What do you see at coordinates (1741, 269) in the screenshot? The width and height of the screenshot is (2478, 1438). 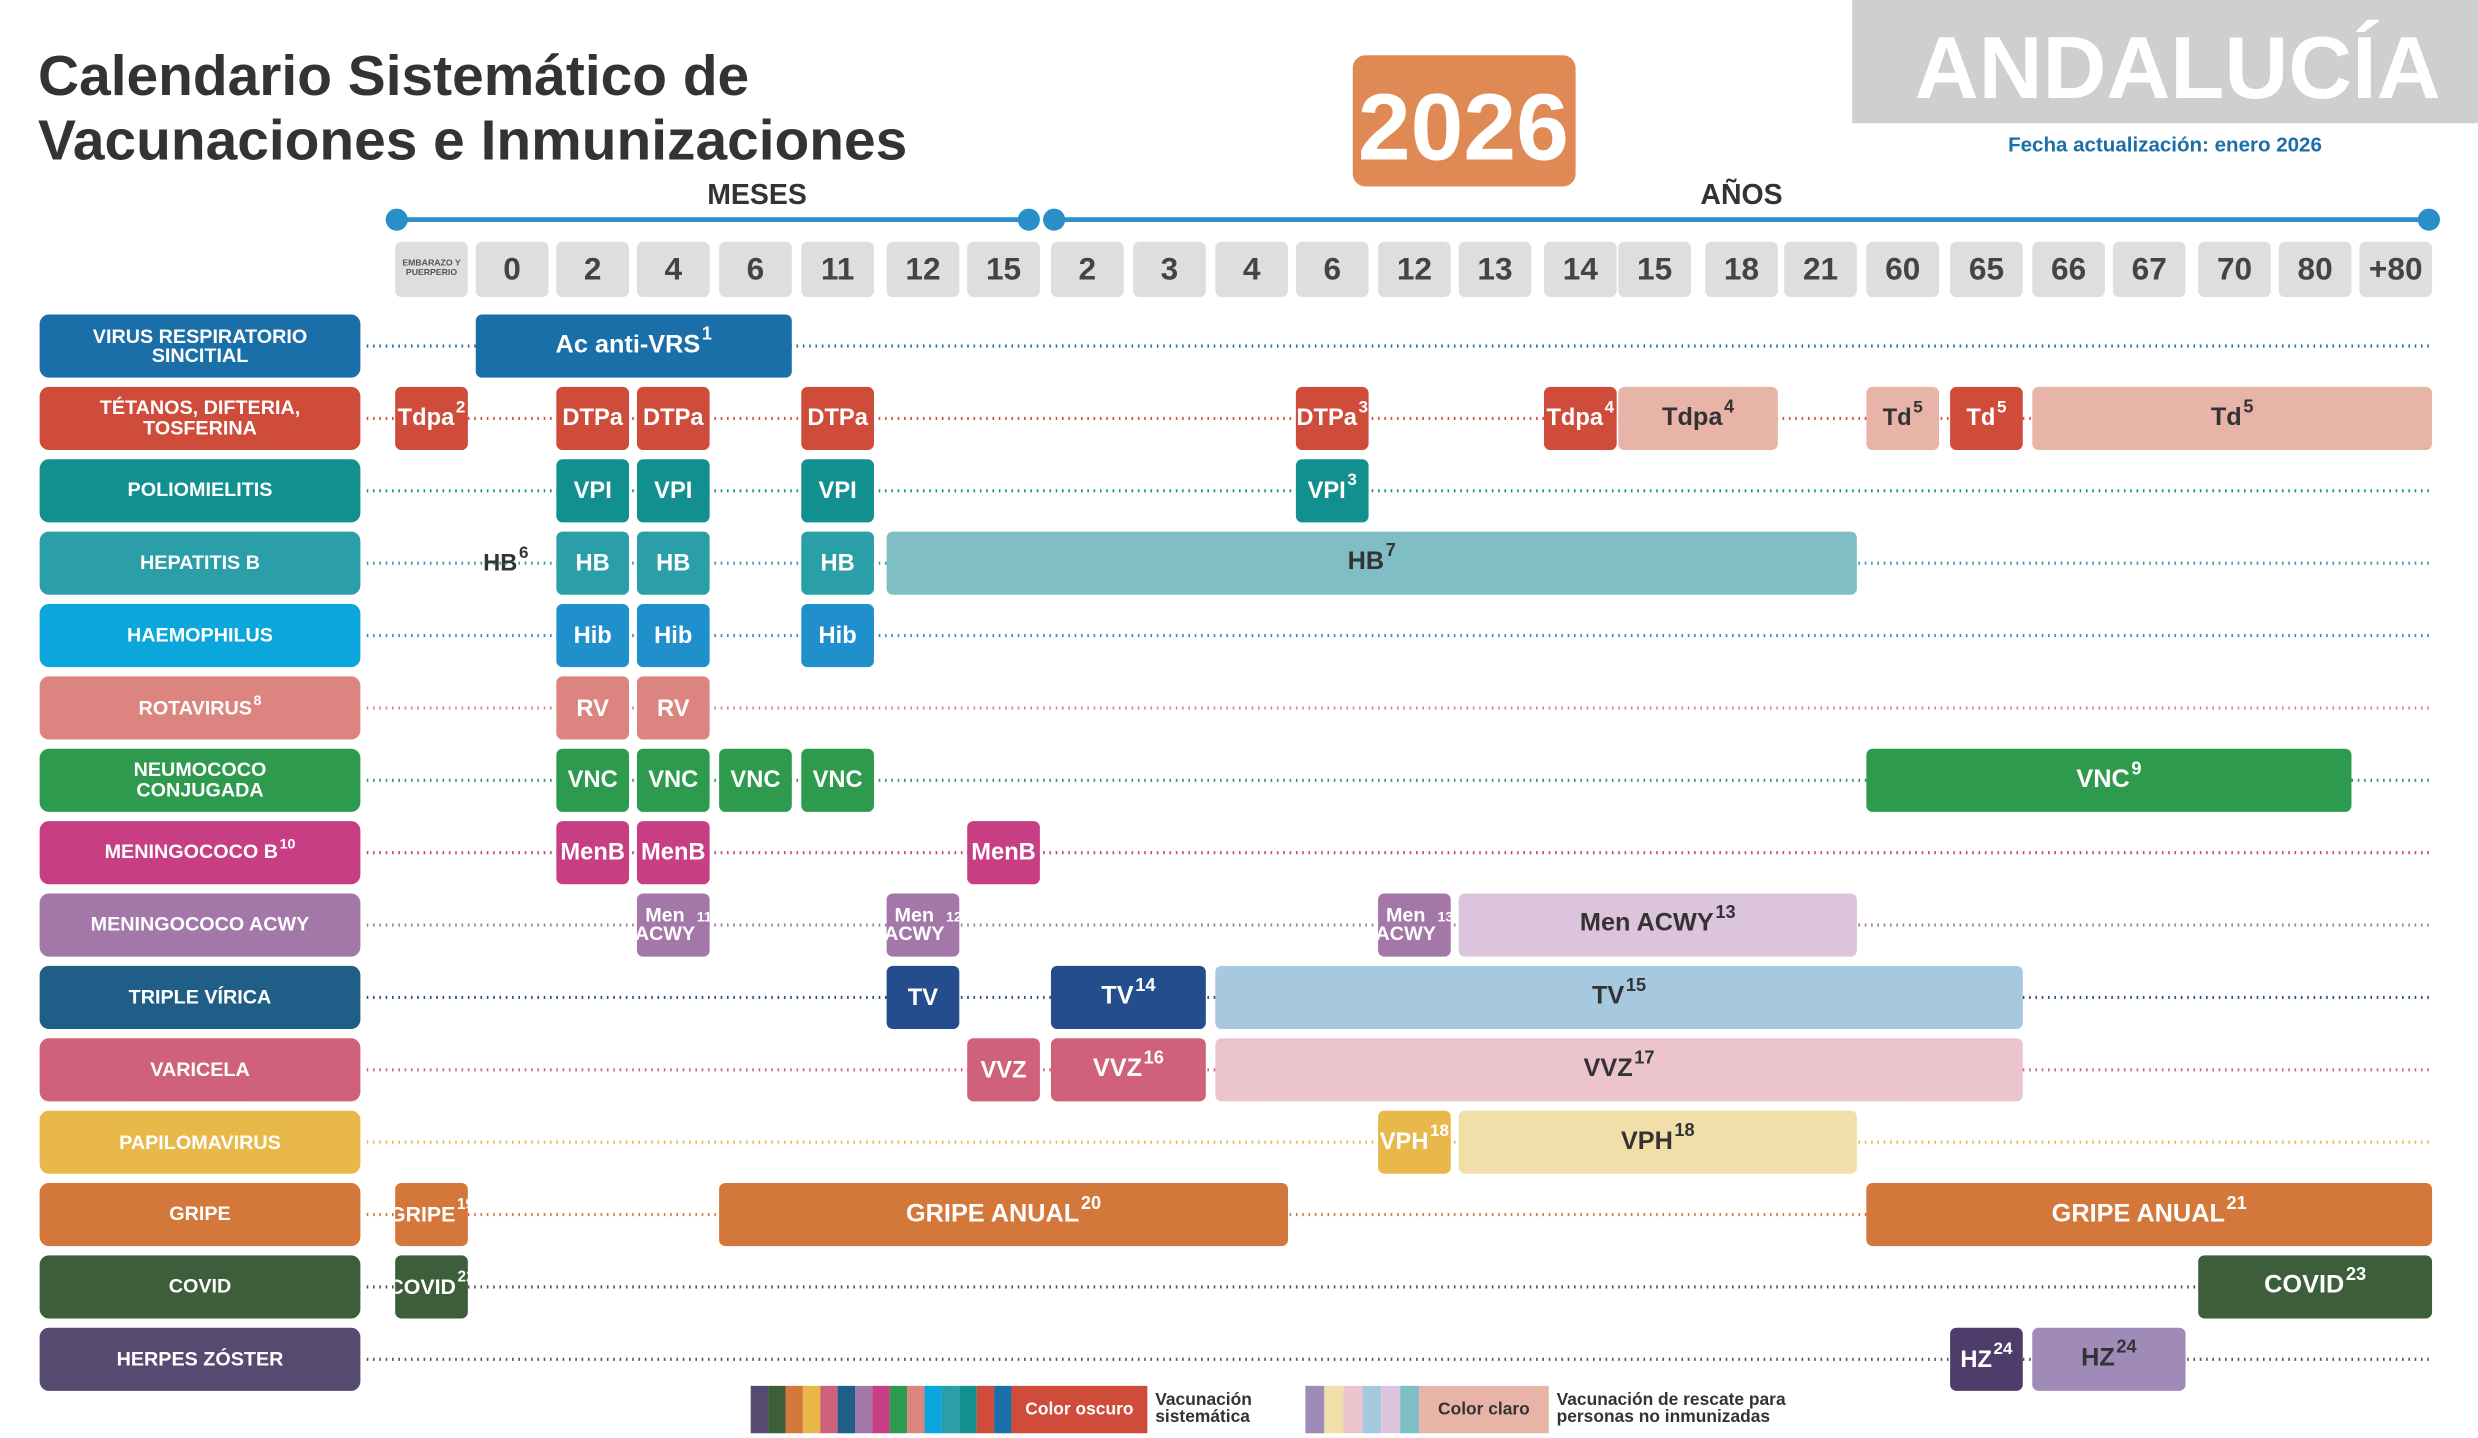 I see `column-label-box: 18` at bounding box center [1741, 269].